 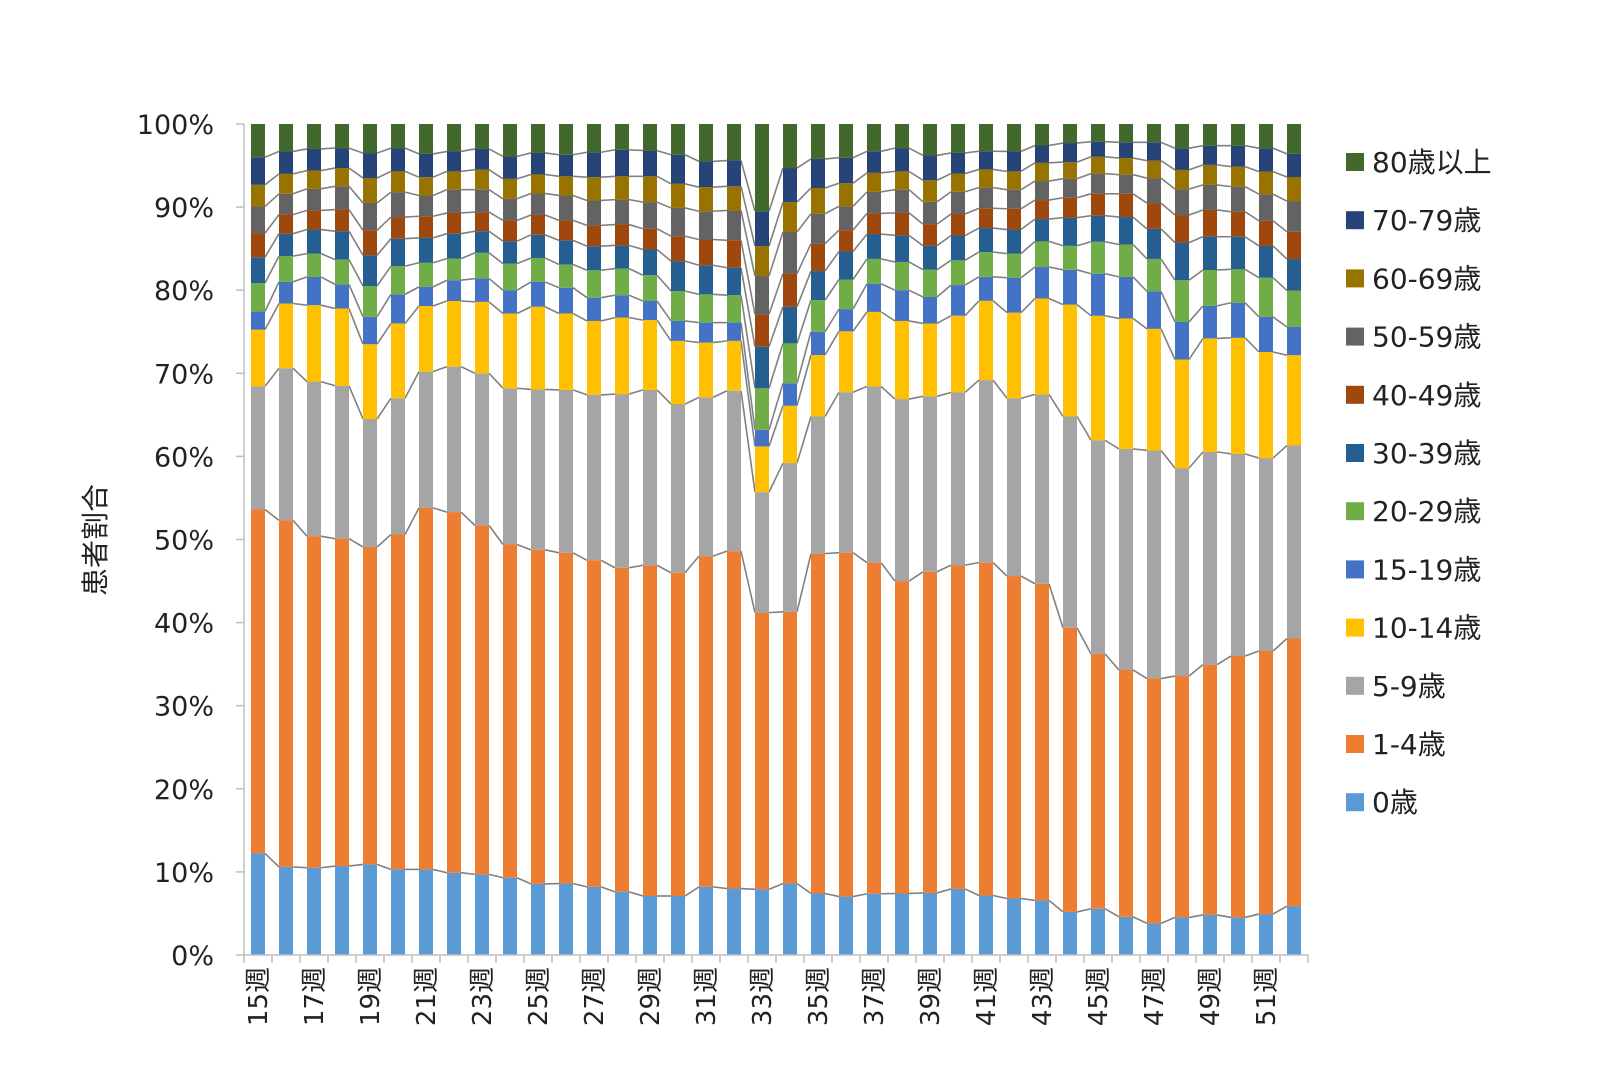 What do you see at coordinates (1395, 802) in the screenshot?
I see `legend-label: 0歳` at bounding box center [1395, 802].